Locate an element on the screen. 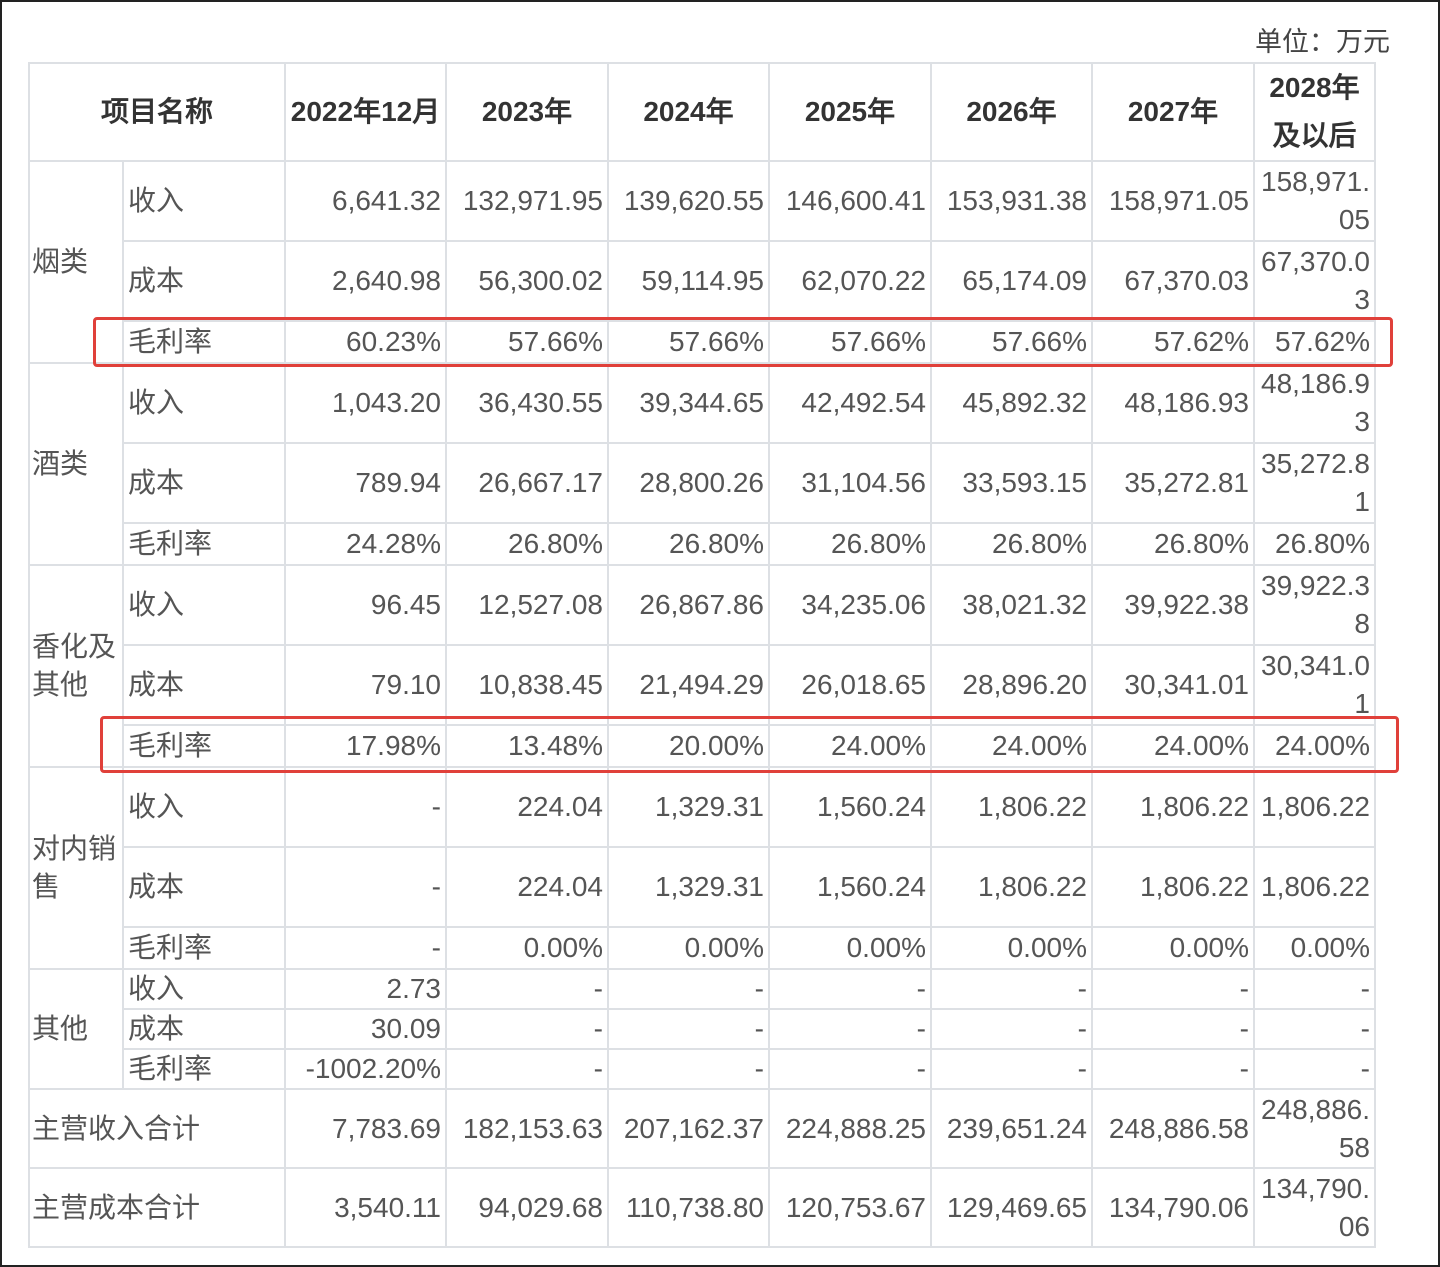  cell-value: 182,153.63 is located at coordinates (527, 1128).